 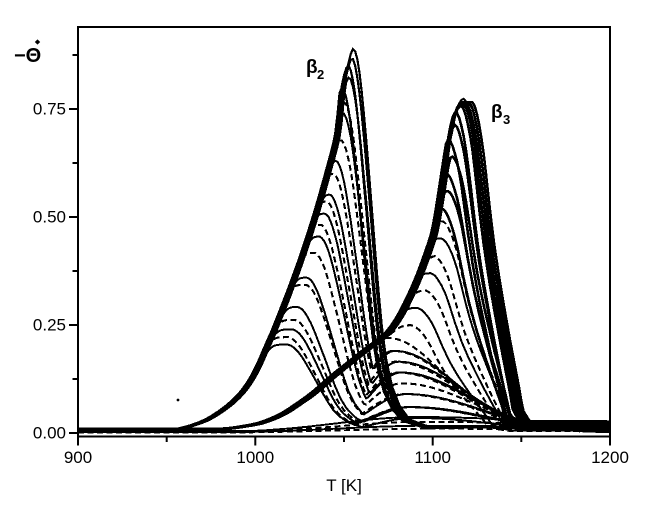 I want to click on svg-text: 0.25, so click(x=49, y=325).